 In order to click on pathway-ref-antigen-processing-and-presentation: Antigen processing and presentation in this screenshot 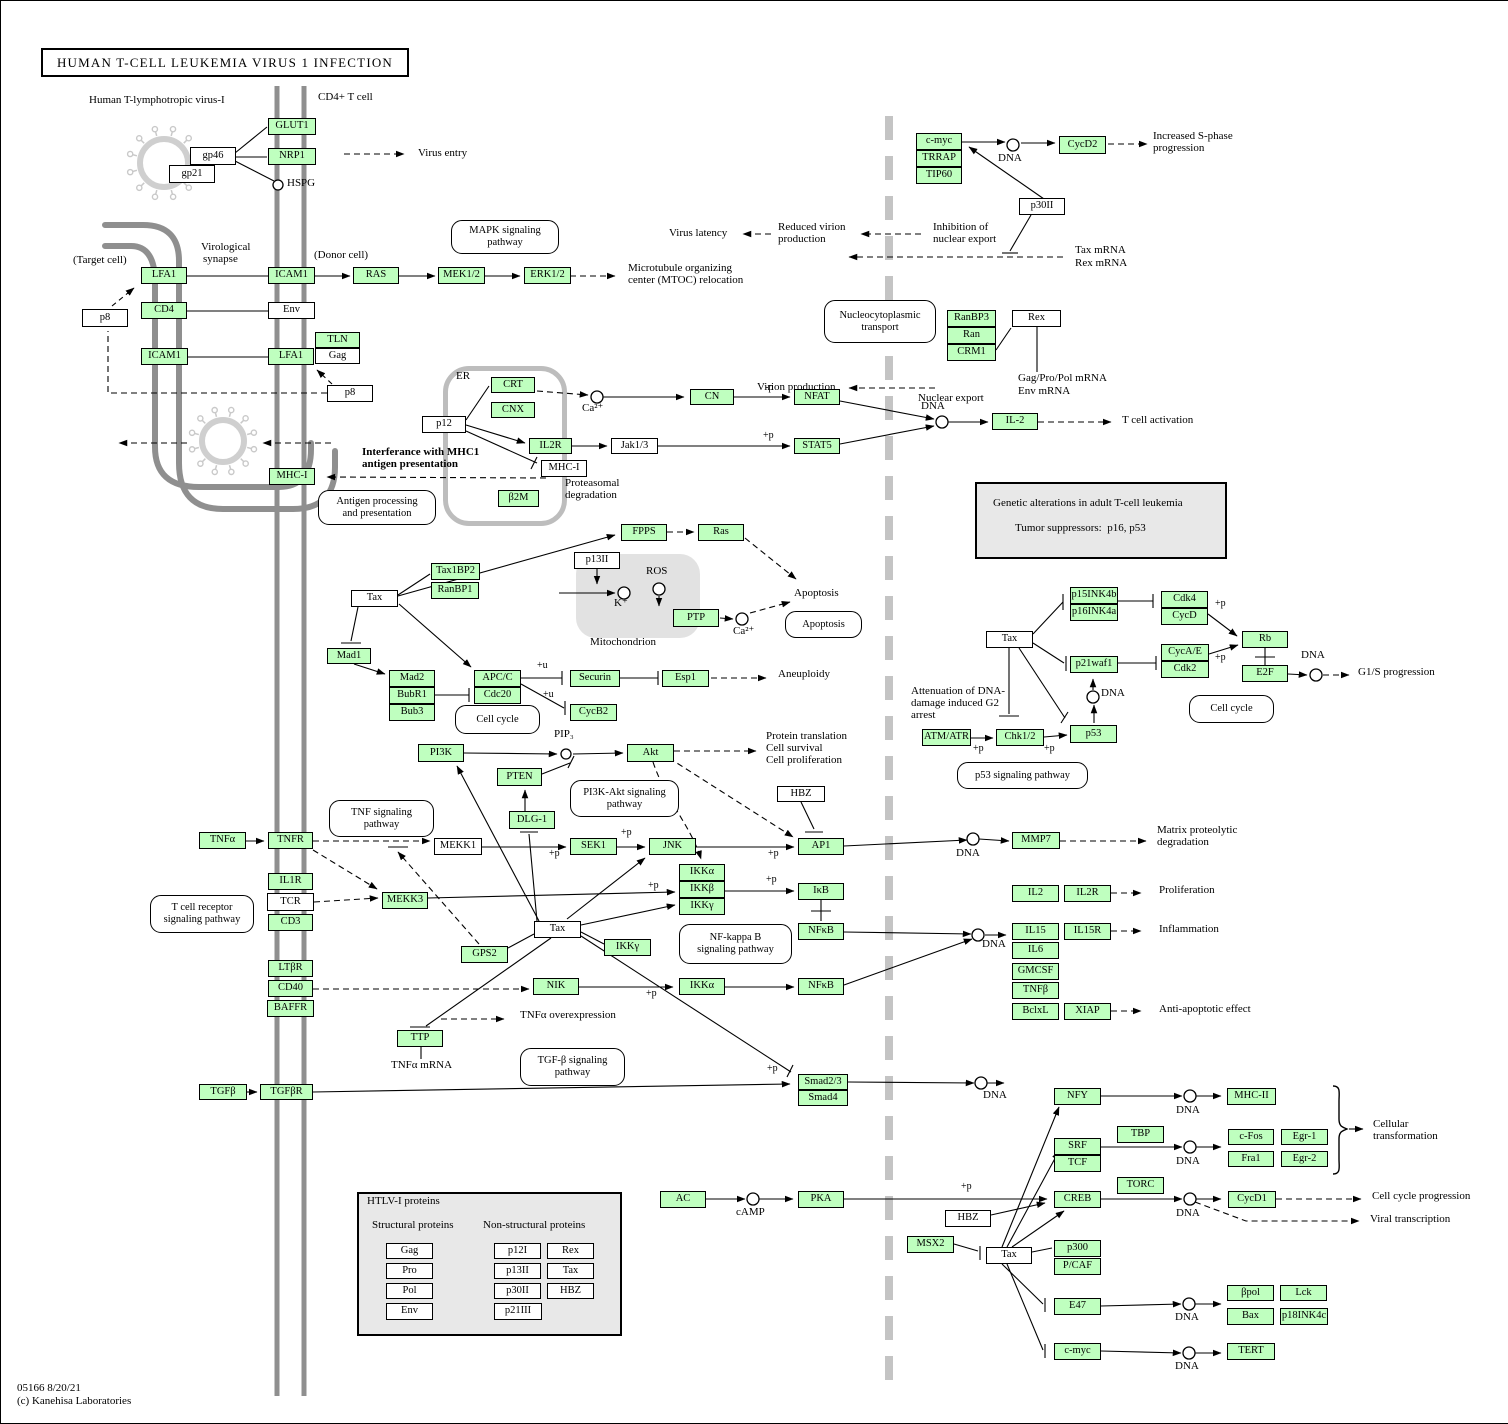, I will do `click(377, 507)`.